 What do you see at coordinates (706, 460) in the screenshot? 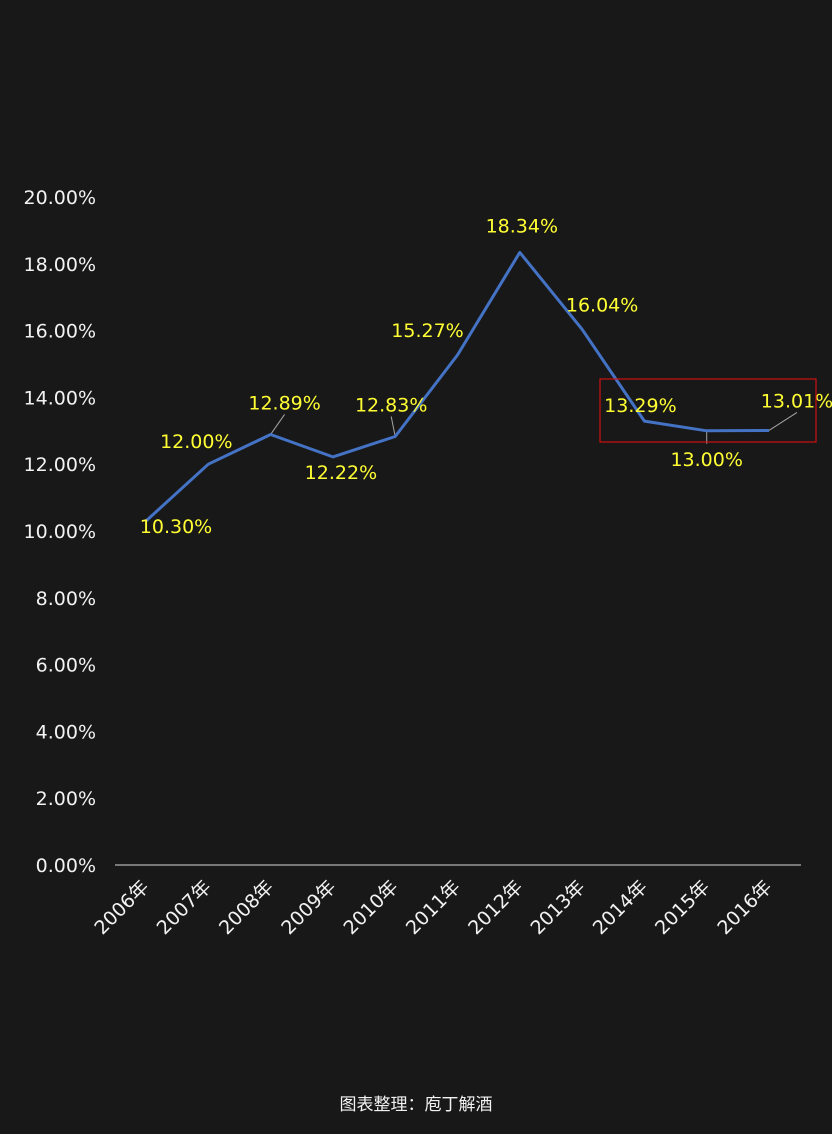
I see `data-label: 13.00%` at bounding box center [706, 460].